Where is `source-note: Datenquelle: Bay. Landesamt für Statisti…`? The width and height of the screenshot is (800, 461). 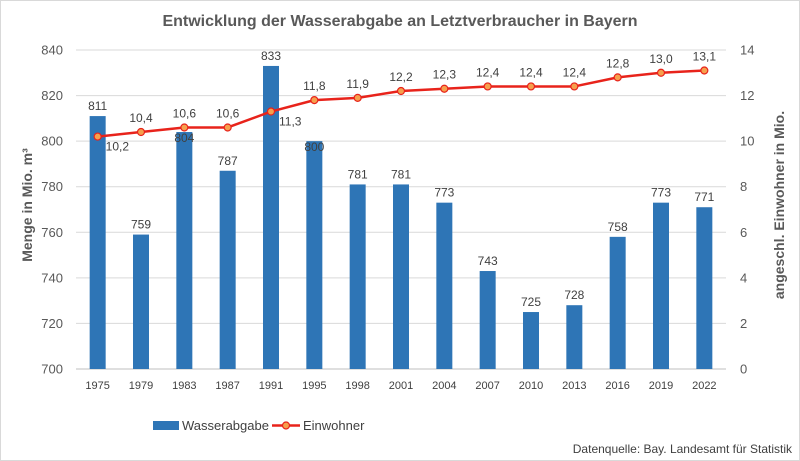
source-note: Datenquelle: Bay. Landesamt für Statisti… is located at coordinates (683, 449).